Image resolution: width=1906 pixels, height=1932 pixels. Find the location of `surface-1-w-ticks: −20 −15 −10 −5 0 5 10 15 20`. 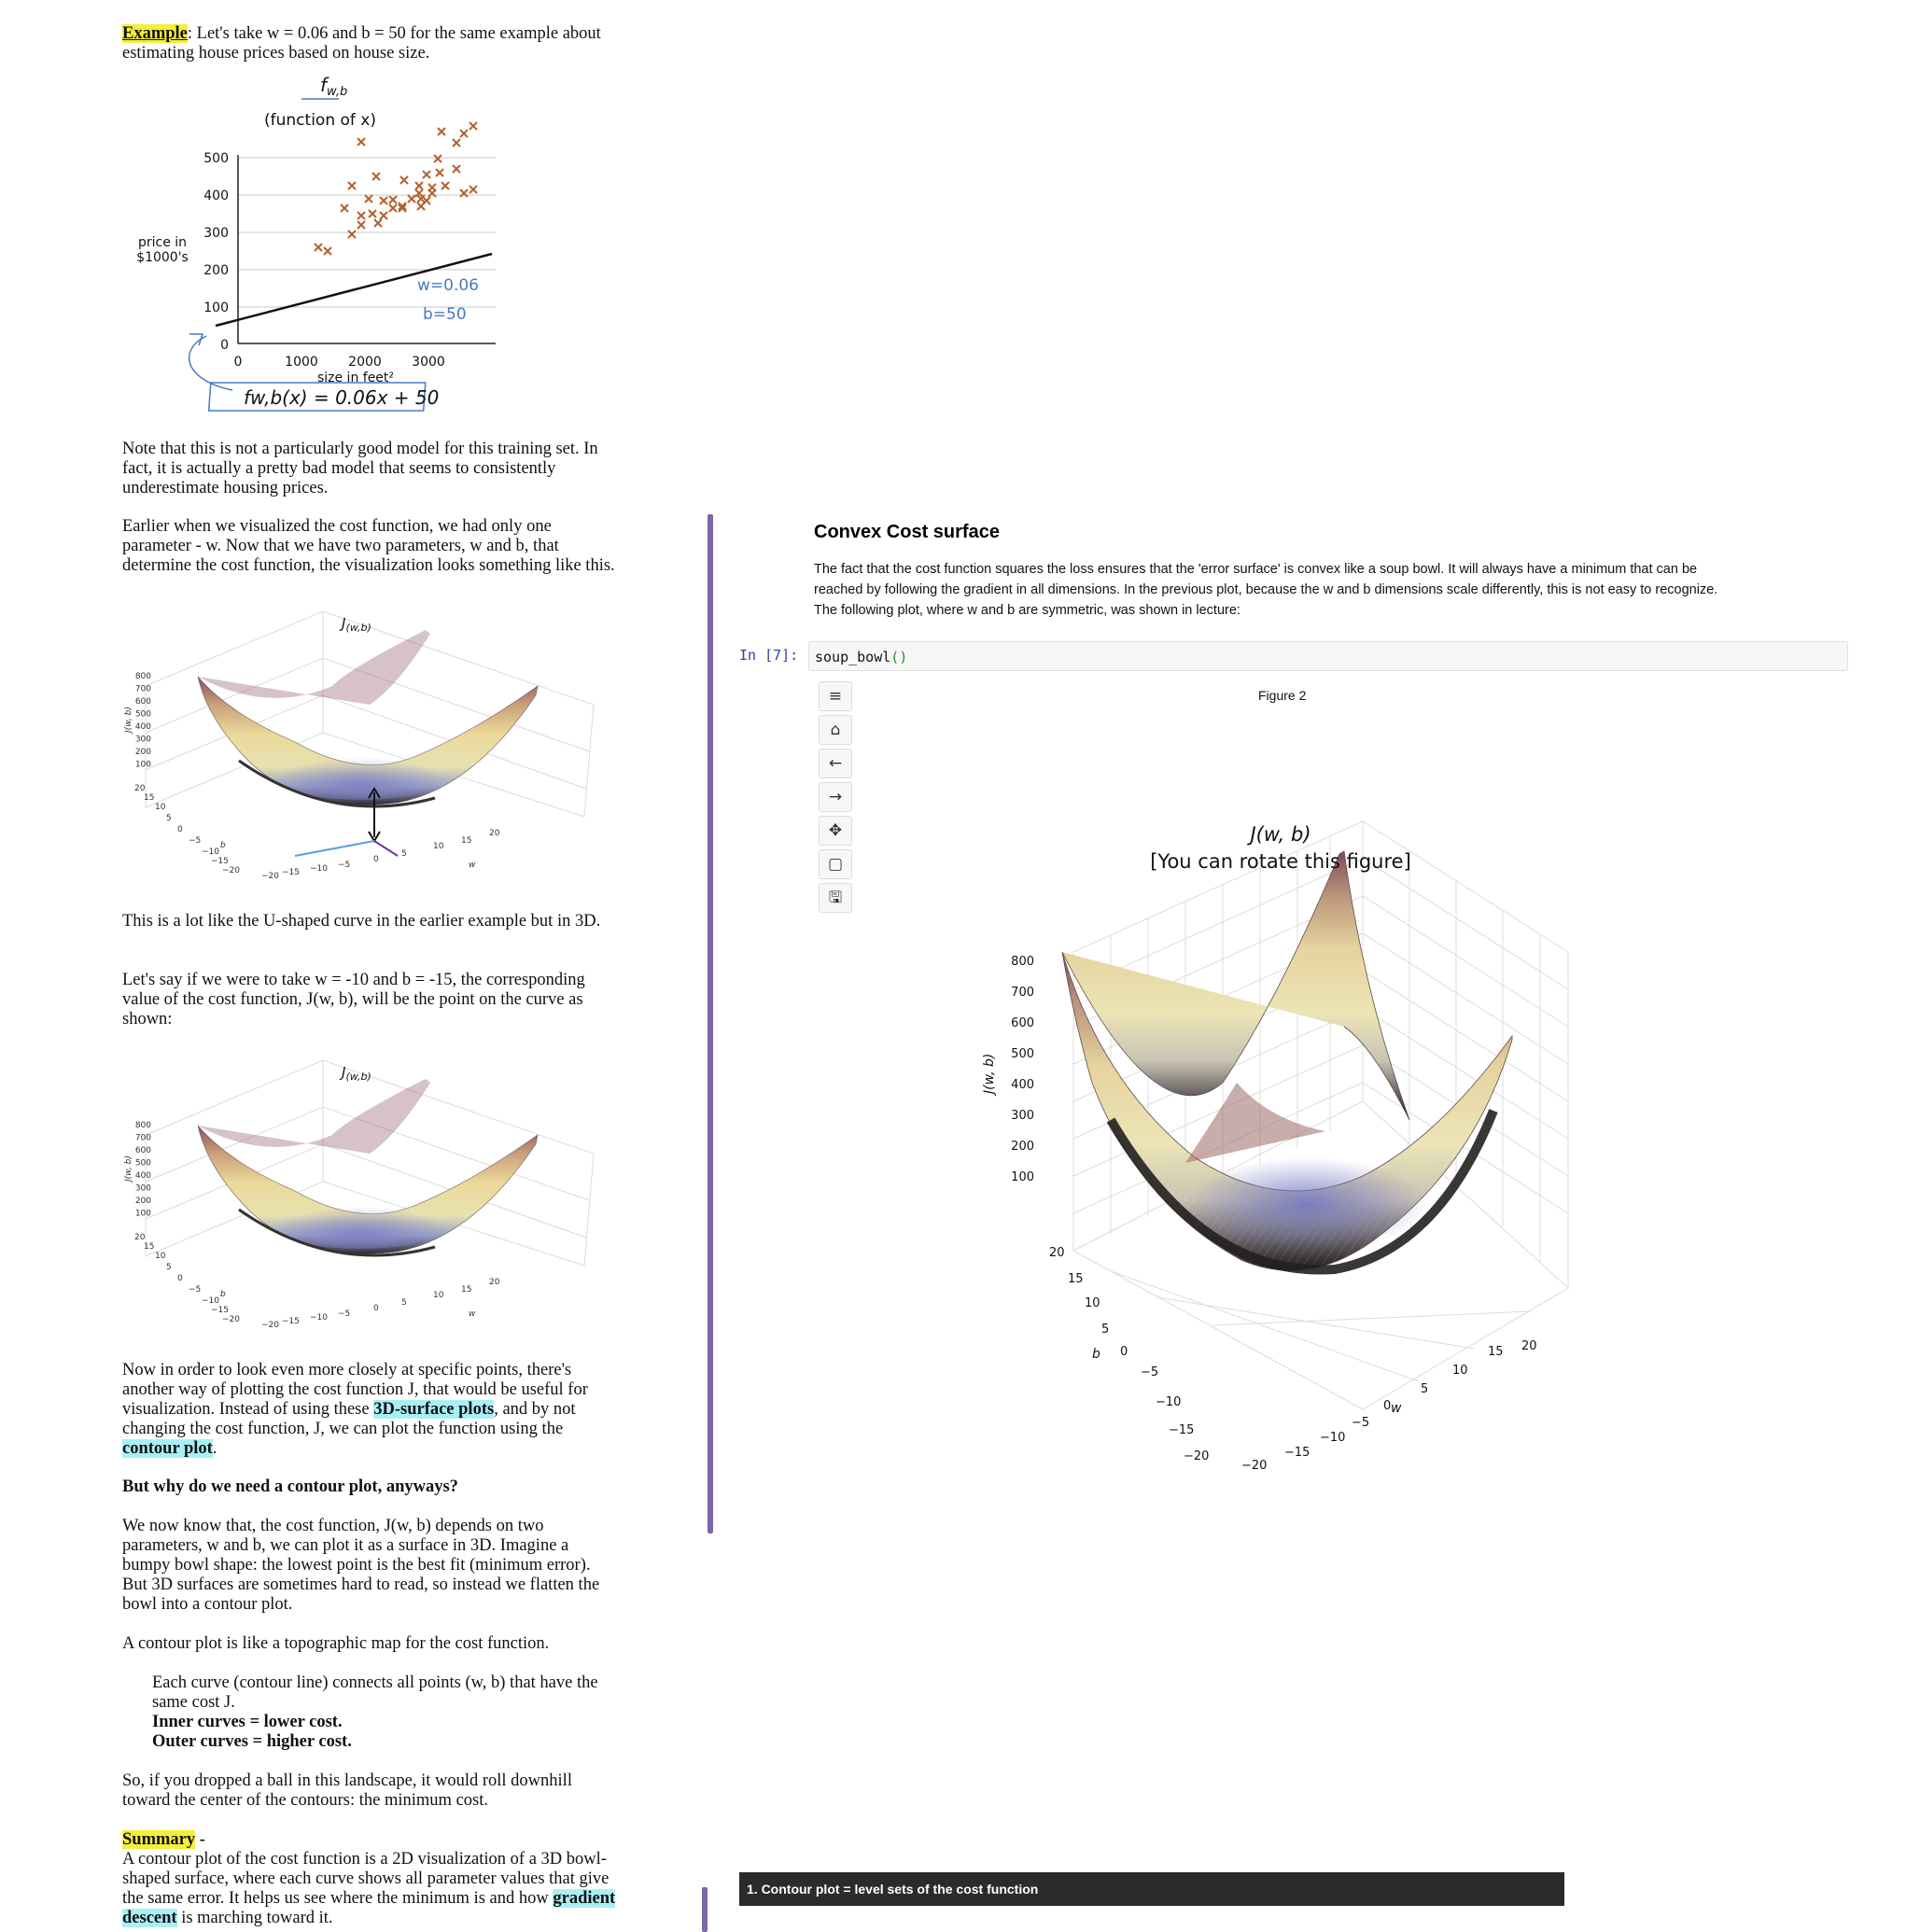

surface-1-w-ticks: −20 −15 −10 −5 0 5 10 15 20 is located at coordinates (380, 855).